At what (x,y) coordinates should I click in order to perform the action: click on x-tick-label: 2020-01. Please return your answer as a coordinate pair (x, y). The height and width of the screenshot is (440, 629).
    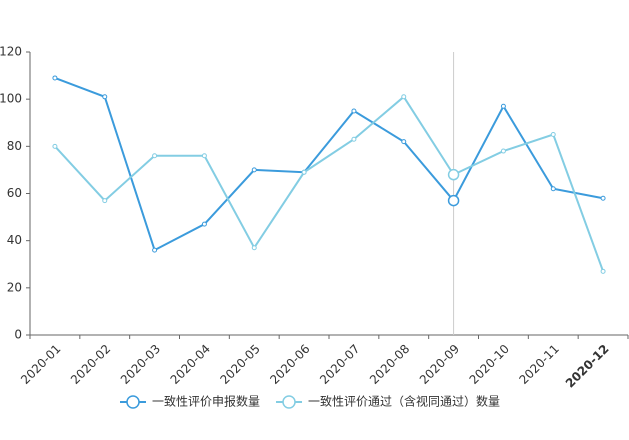
    Looking at the image, I should click on (40, 364).